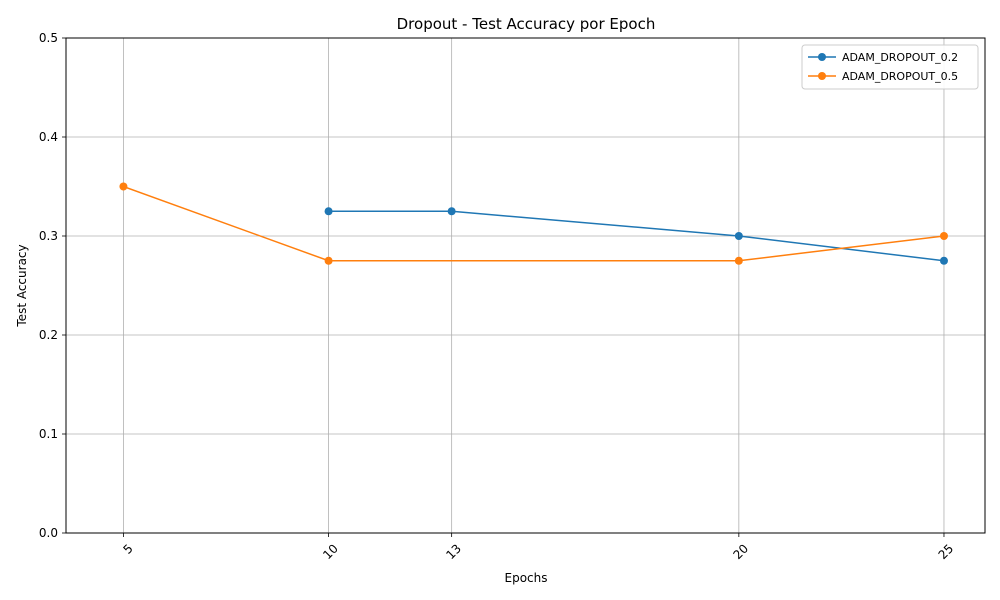 This screenshot has width=1000, height=600. I want to click on legend: ADAM_DROPOUT_0.2 ADAM_DROPOUT_0.5, so click(890, 67).